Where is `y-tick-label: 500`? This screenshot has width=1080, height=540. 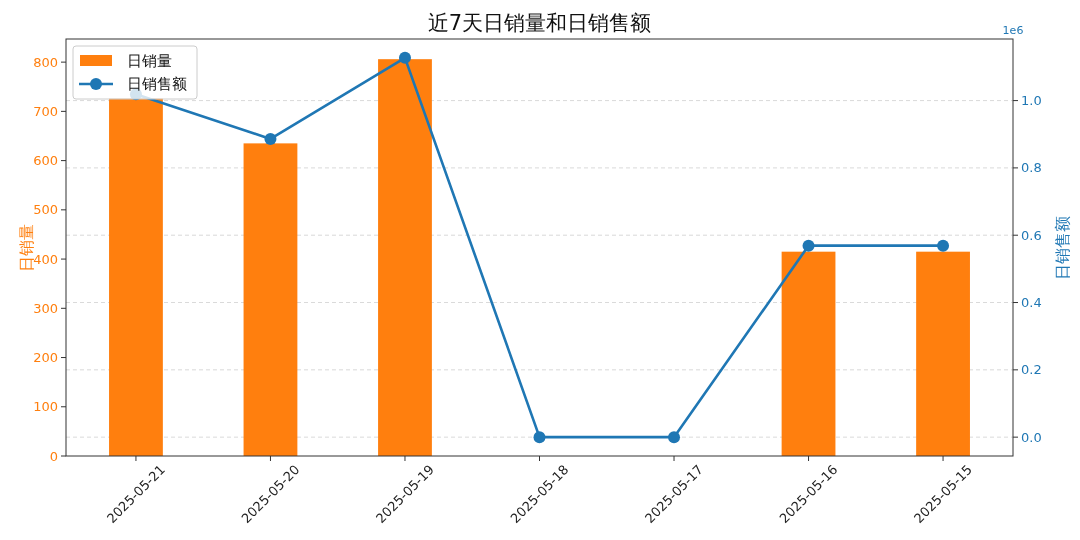
y-tick-label: 500 is located at coordinates (45, 210).